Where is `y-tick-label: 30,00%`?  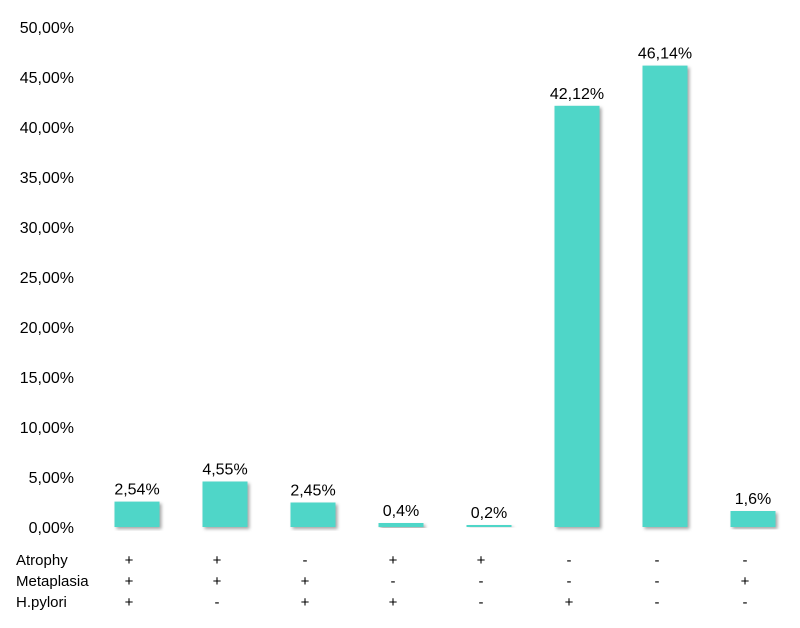
y-tick-label: 30,00% is located at coordinates (47, 228).